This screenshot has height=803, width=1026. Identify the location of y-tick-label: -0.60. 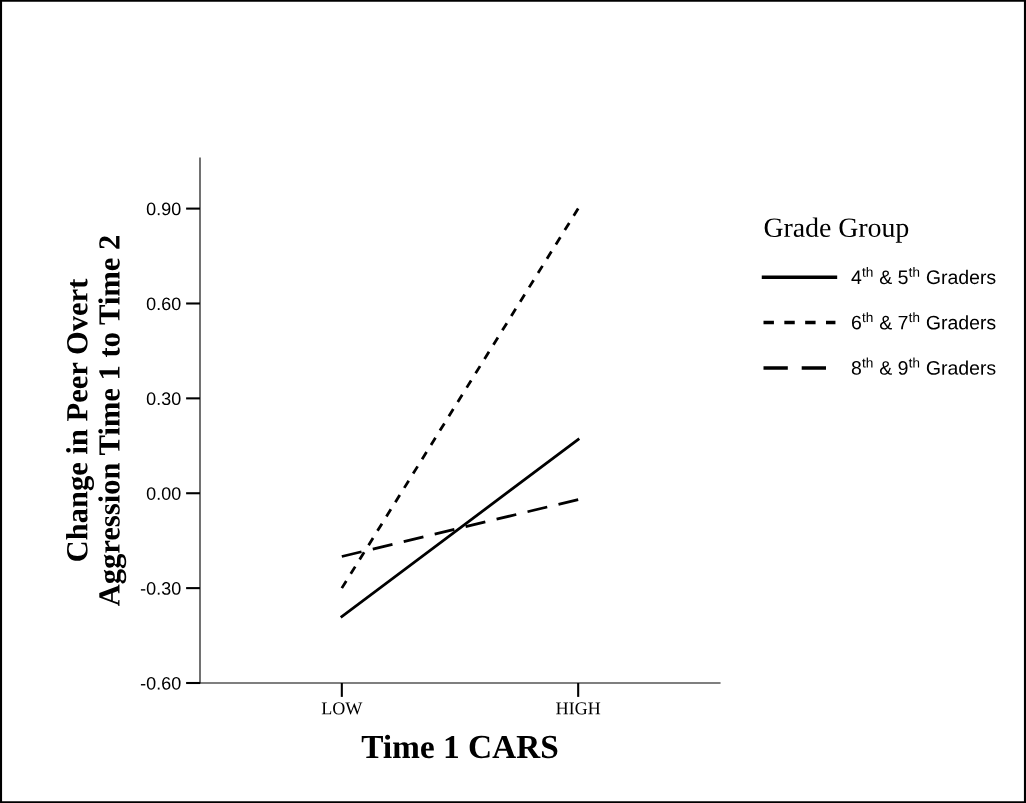
(160, 683).